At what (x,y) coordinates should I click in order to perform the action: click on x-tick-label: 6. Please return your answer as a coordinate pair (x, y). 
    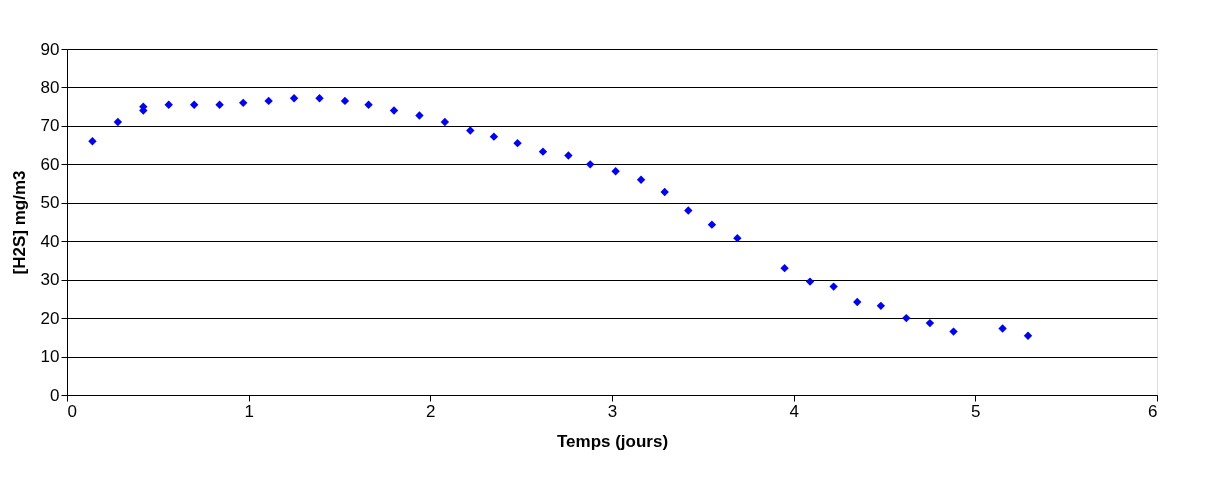
    Looking at the image, I should click on (1153, 411).